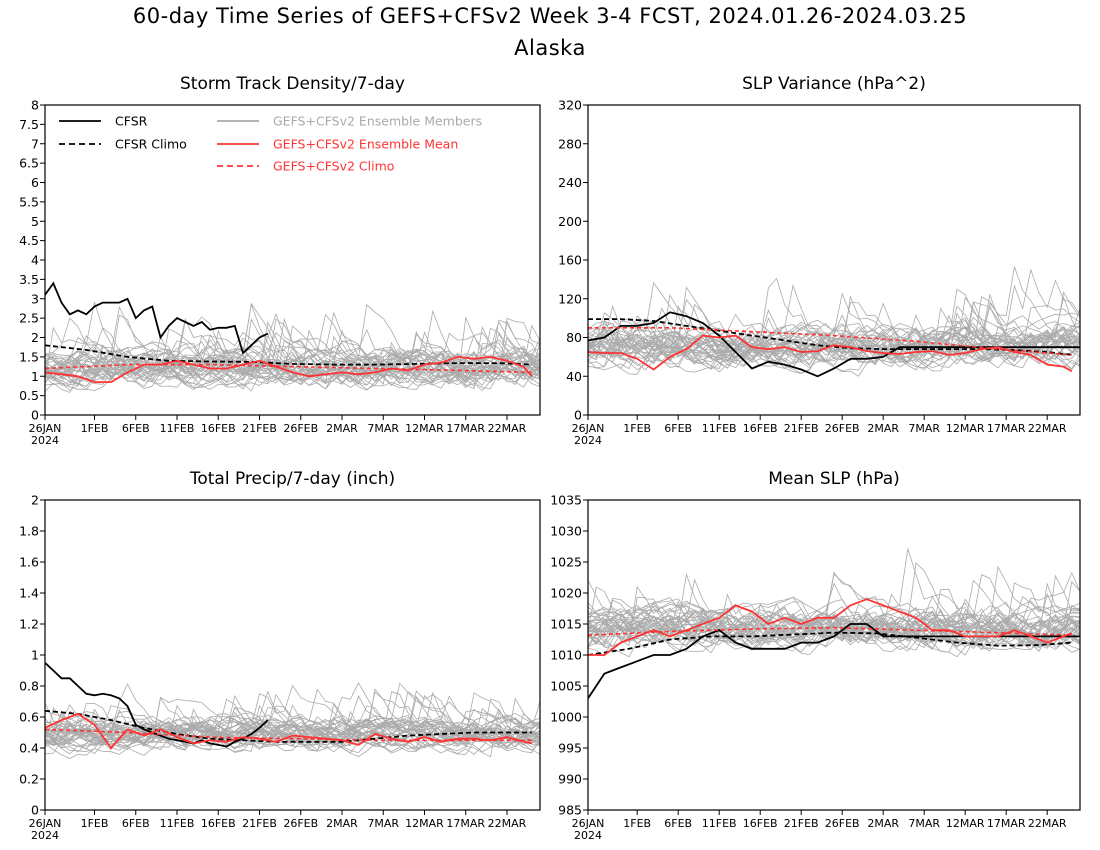 The width and height of the screenshot is (1100, 850). I want to click on x-tick-label-slp-variance: 26FEB, so click(842, 428).